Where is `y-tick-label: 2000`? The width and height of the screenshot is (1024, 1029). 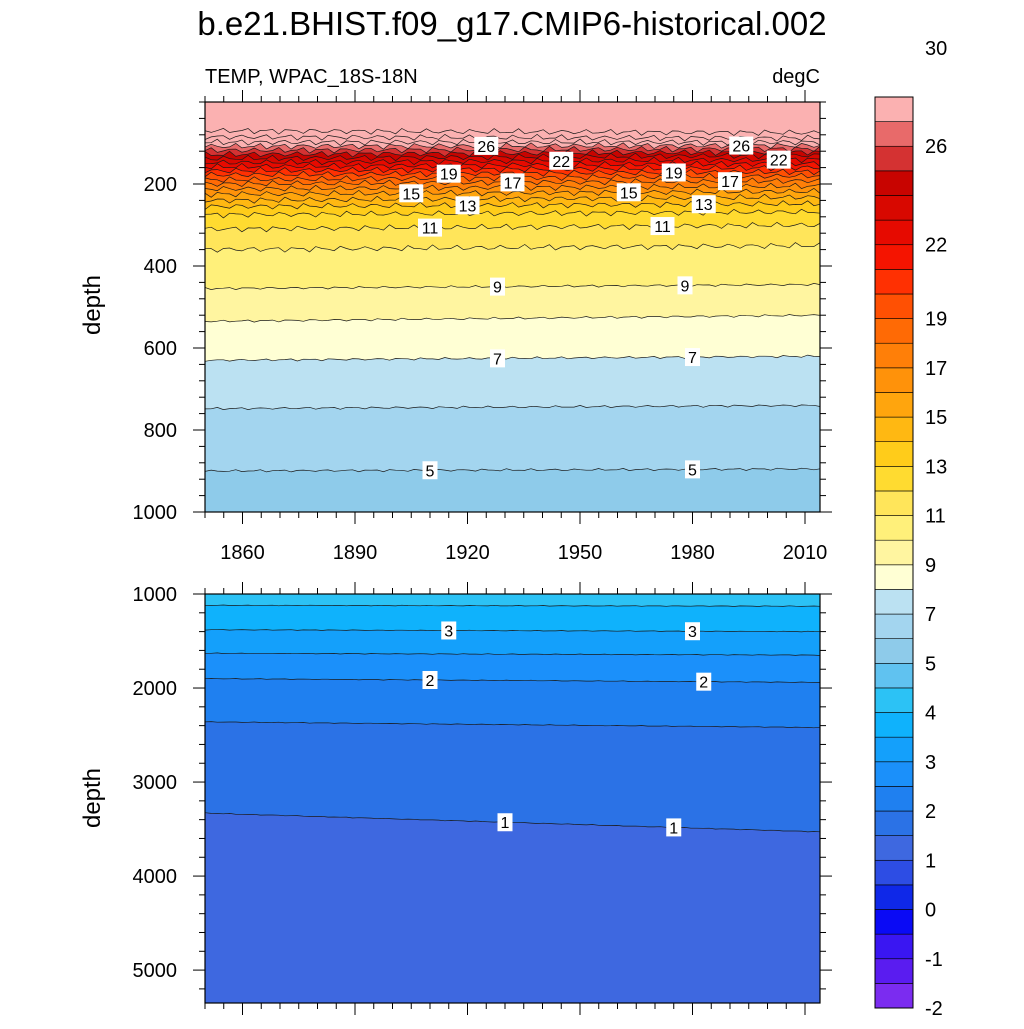 y-tick-label: 2000 is located at coordinates (155, 689).